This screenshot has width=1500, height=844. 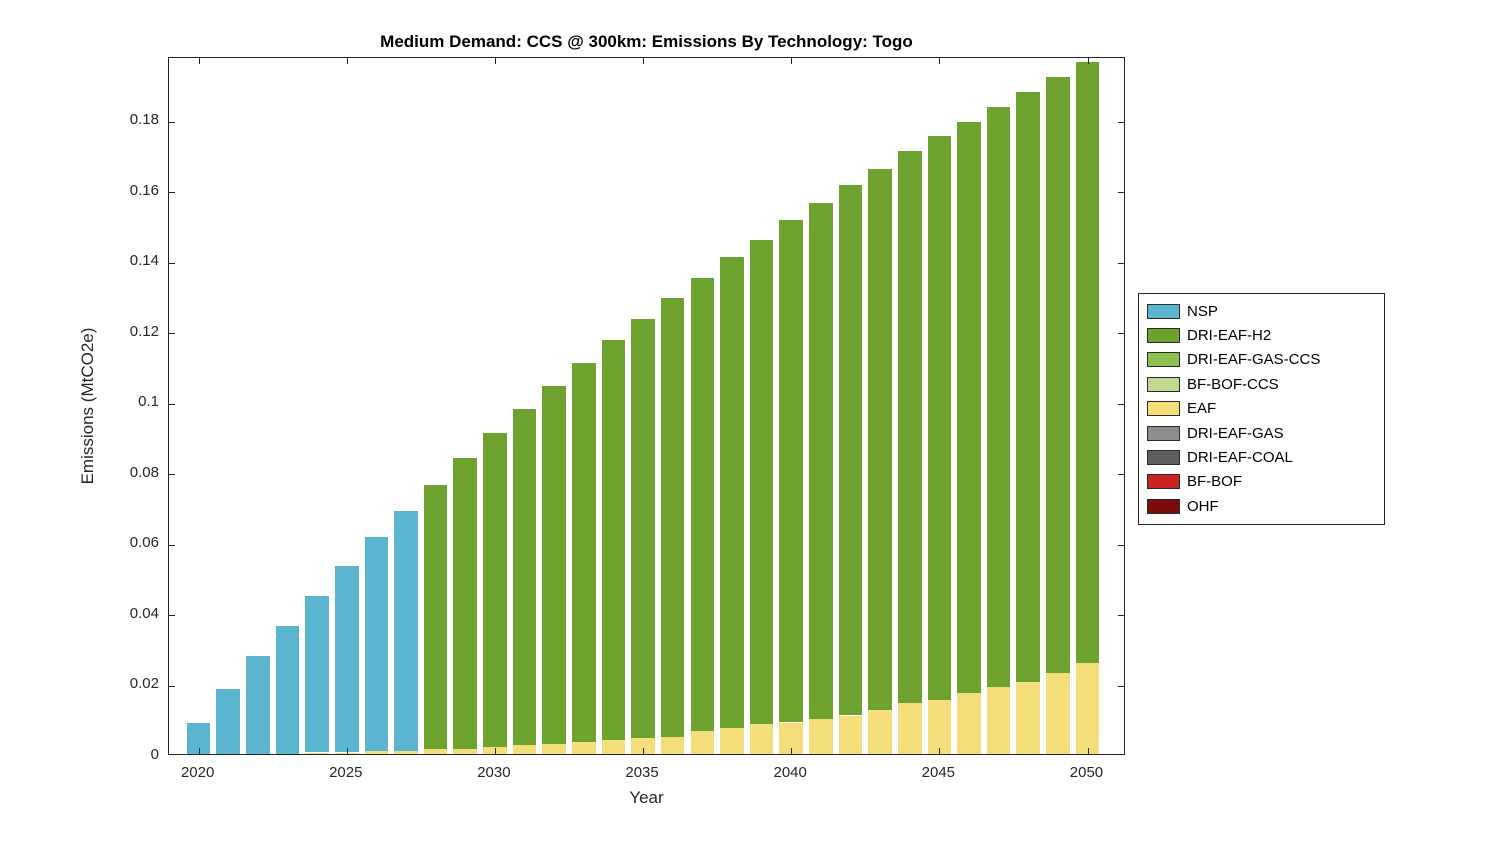 What do you see at coordinates (148, 402) in the screenshot?
I see `y-tick-label: 0.1` at bounding box center [148, 402].